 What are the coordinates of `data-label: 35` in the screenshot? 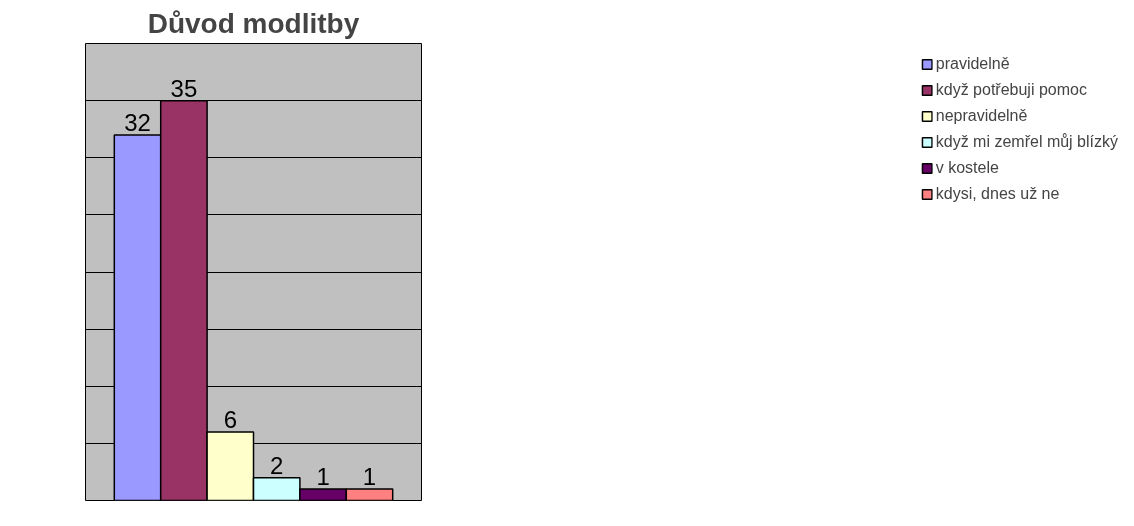 It's located at (184, 88).